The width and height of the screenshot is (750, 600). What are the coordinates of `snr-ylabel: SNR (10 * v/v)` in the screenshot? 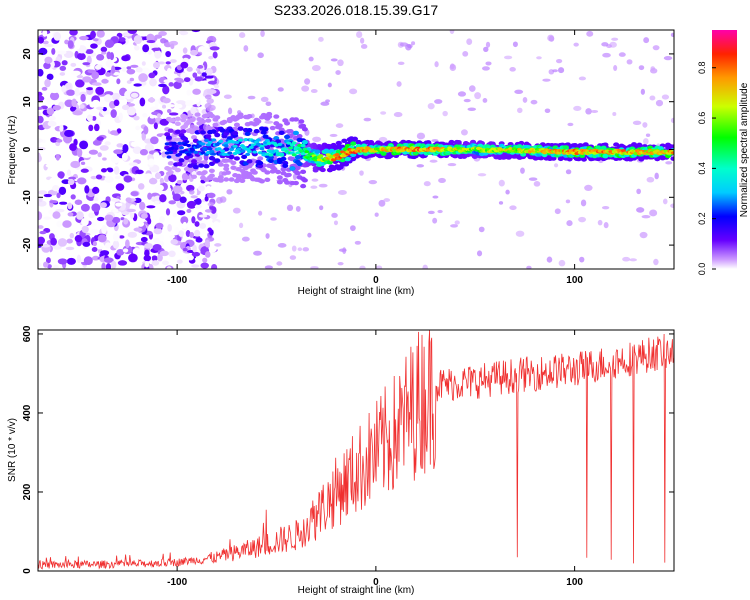 It's located at (12, 450).